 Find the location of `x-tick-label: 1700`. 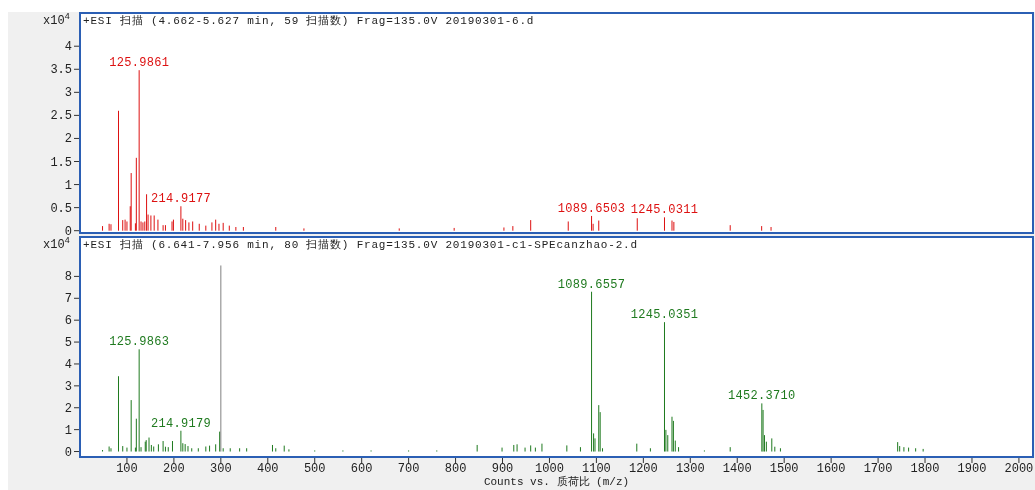

x-tick-label: 1700 is located at coordinates (878, 469).